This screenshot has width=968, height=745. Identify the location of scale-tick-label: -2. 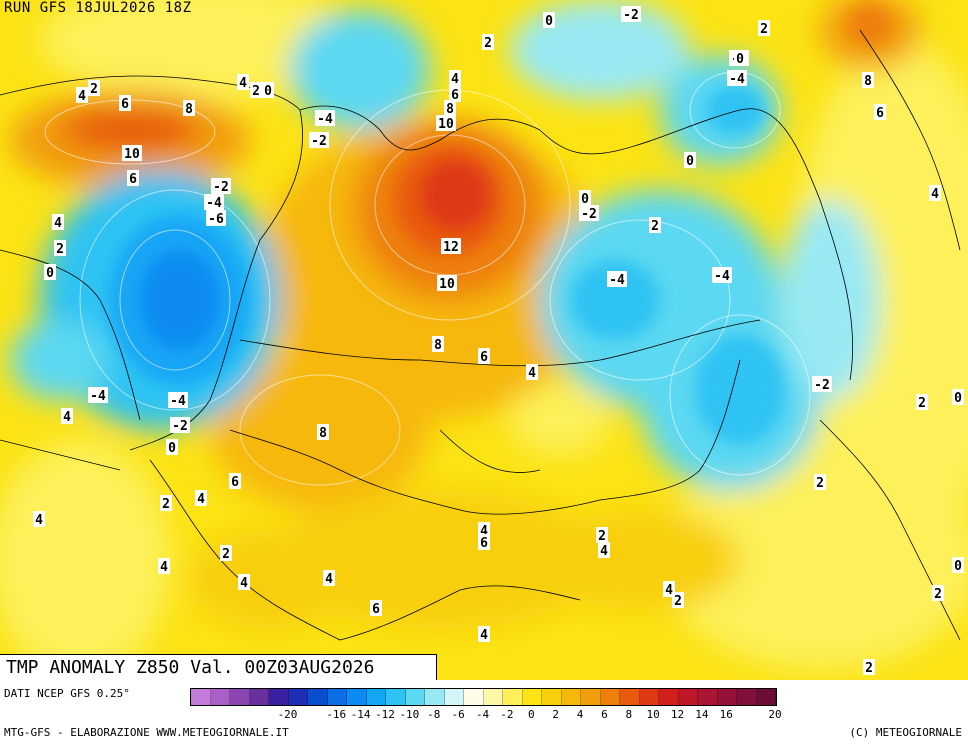
(507, 714).